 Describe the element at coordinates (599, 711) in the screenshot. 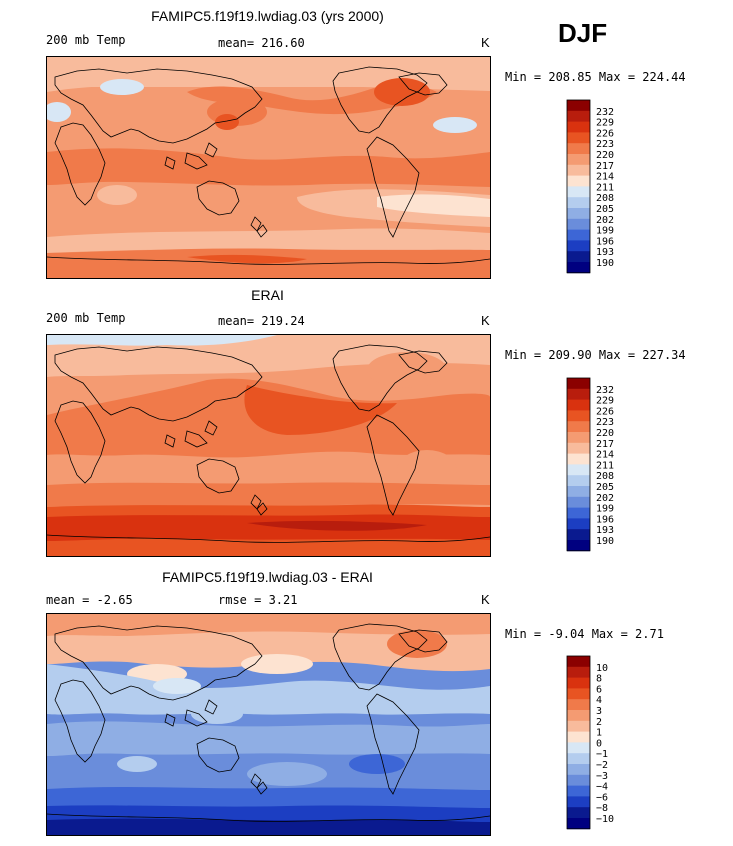

I see `panel3-colorbar-tick-label: 3` at that location.